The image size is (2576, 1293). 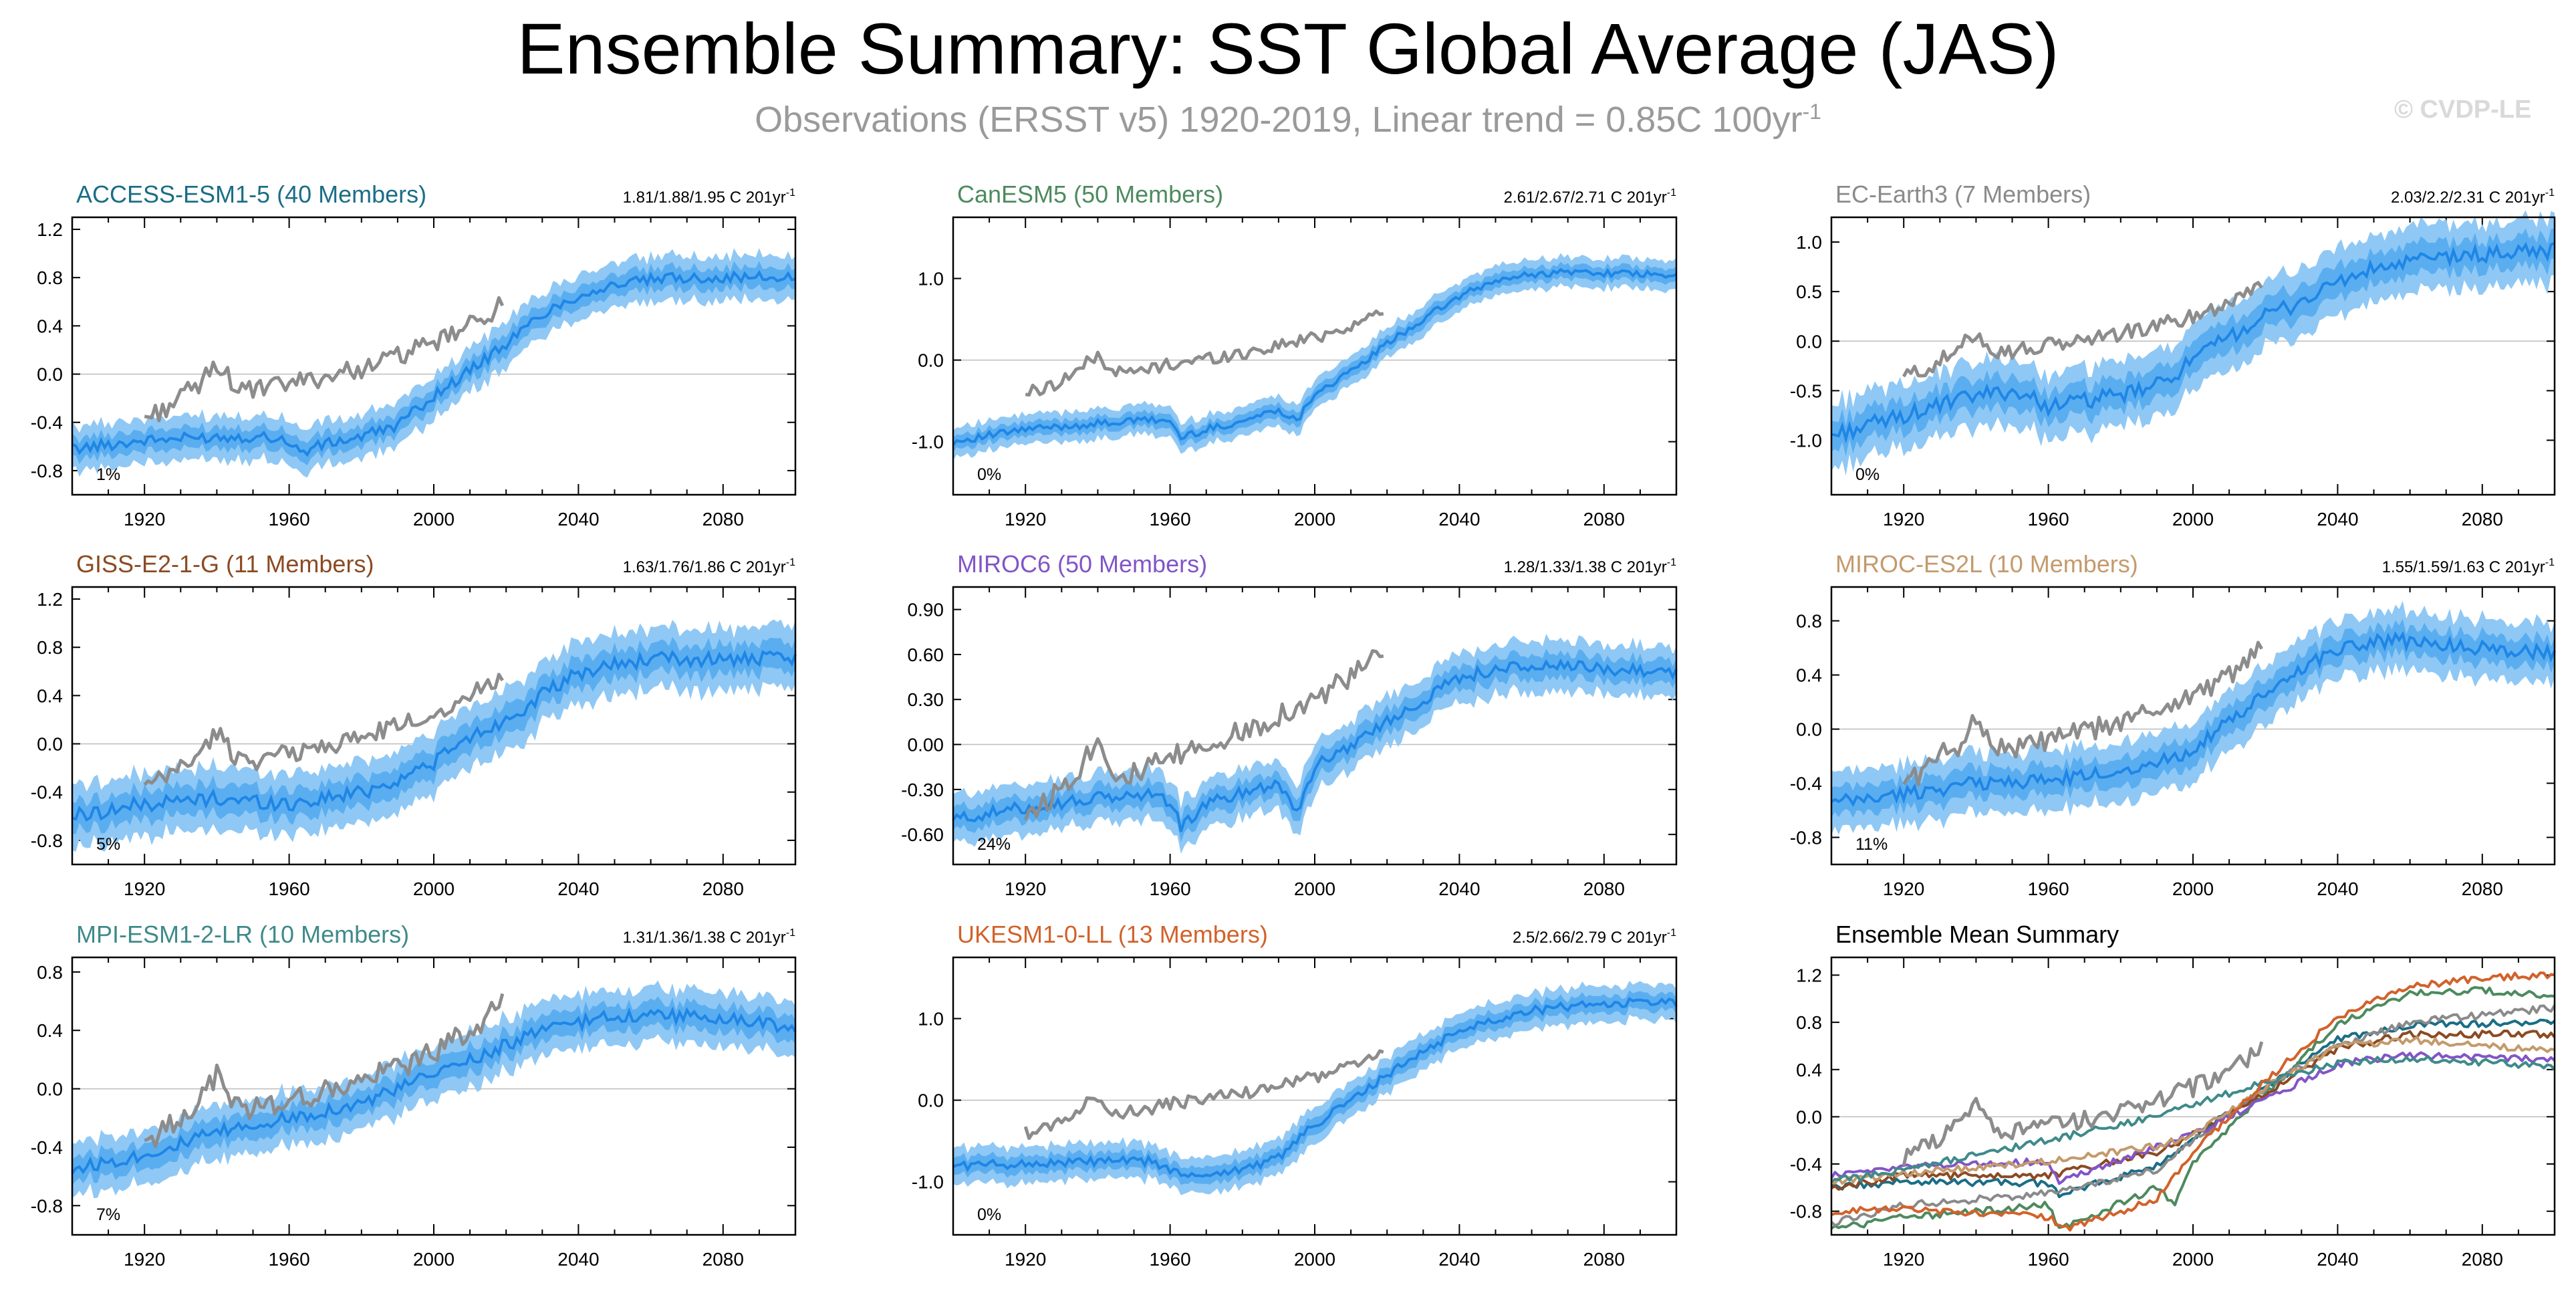 I want to click on percent-label: 7%, so click(x=108, y=1214).